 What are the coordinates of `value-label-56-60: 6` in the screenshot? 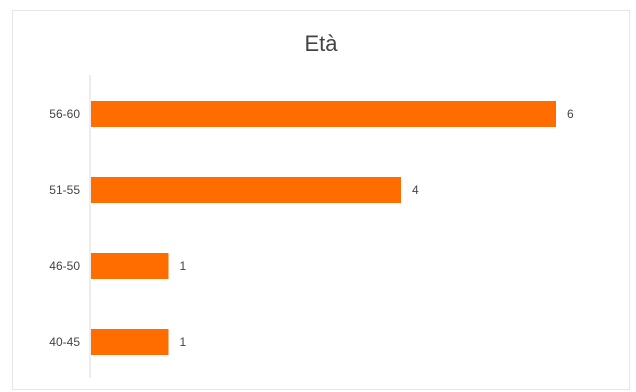 It's located at (570, 114).